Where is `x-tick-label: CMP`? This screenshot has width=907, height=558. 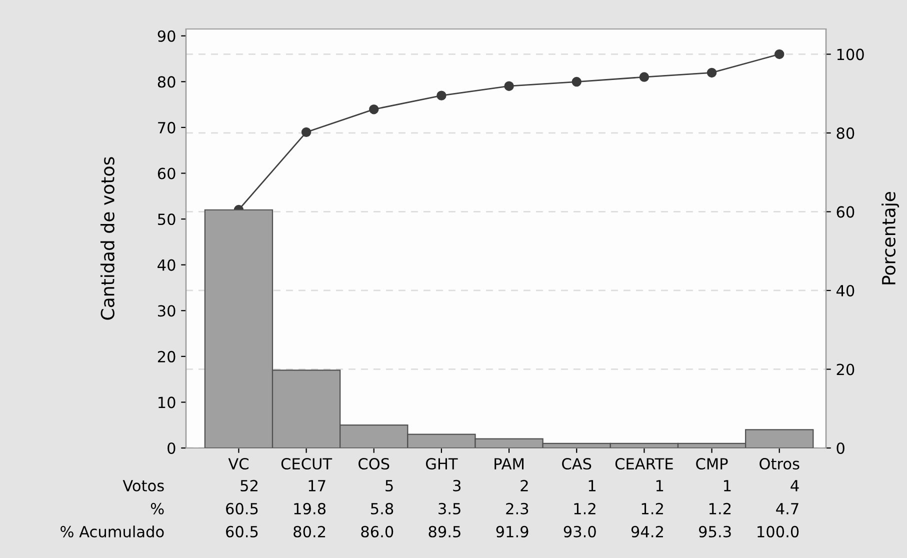
x-tick-label: CMP is located at coordinates (712, 464).